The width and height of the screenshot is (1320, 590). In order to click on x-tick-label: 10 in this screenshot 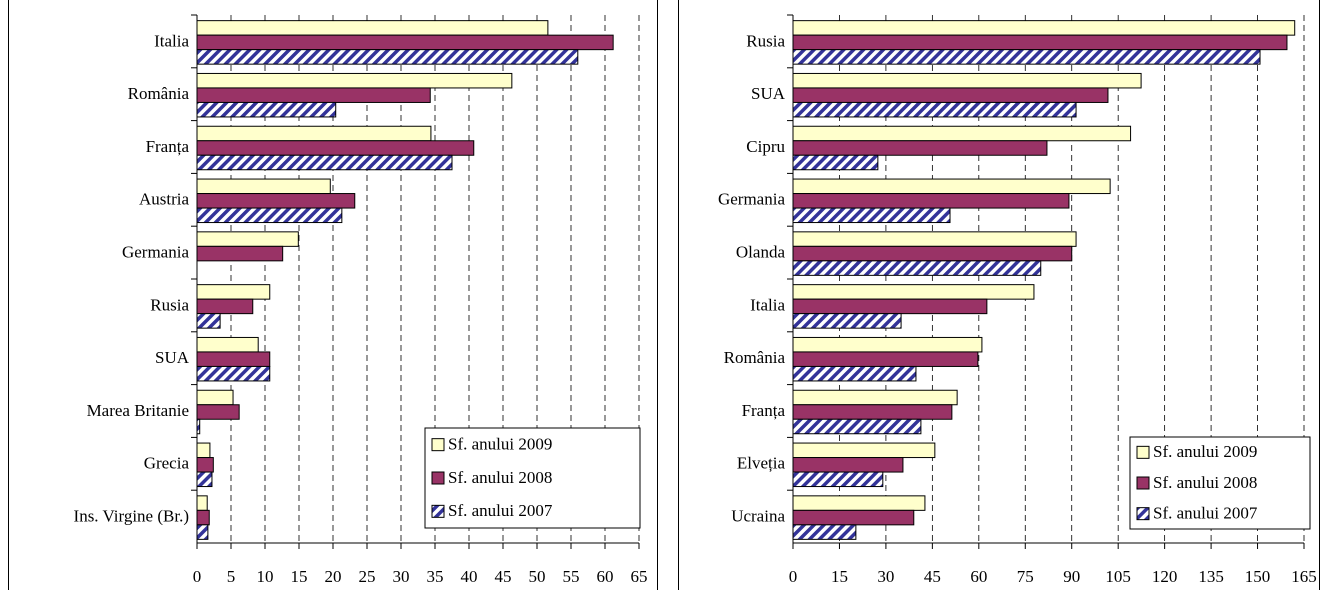, I will do `click(265, 576)`.